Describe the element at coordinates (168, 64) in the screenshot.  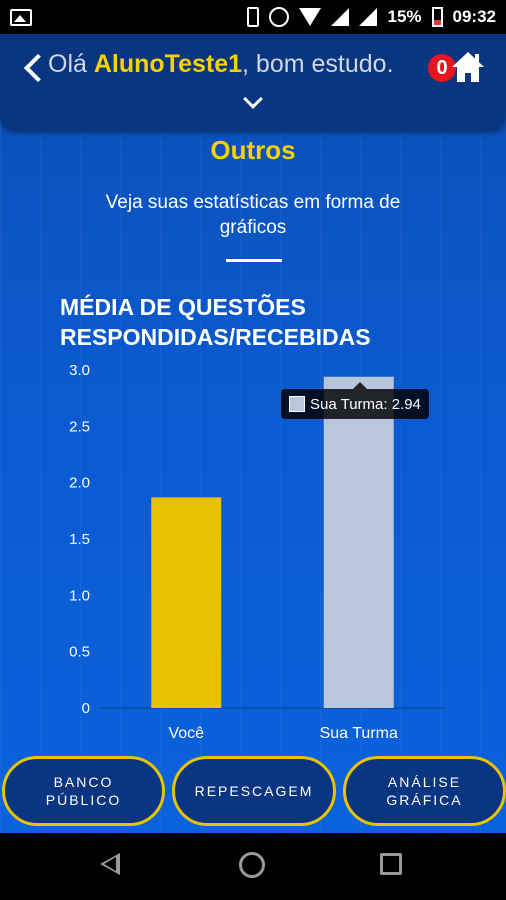
I see `user-name: AlunoTeste1` at that location.